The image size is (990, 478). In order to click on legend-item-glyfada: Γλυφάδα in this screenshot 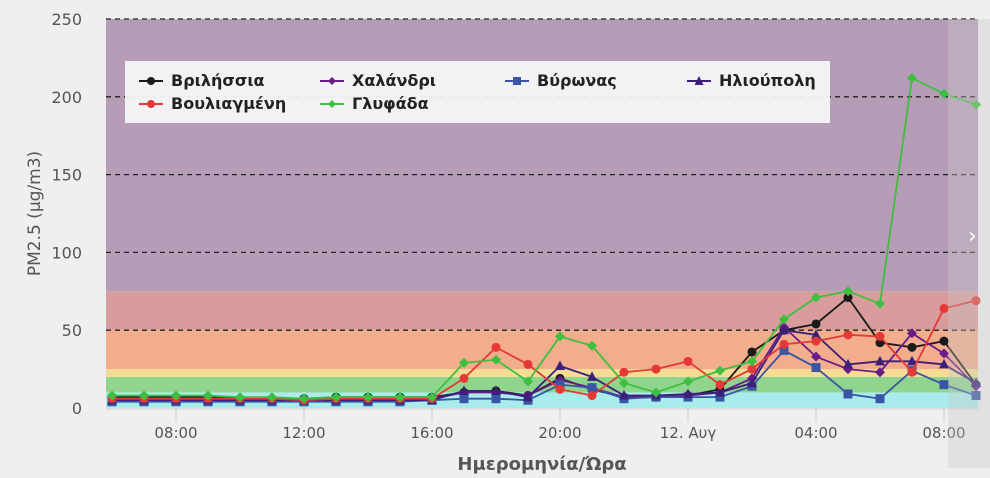, I will do `click(374, 103)`.